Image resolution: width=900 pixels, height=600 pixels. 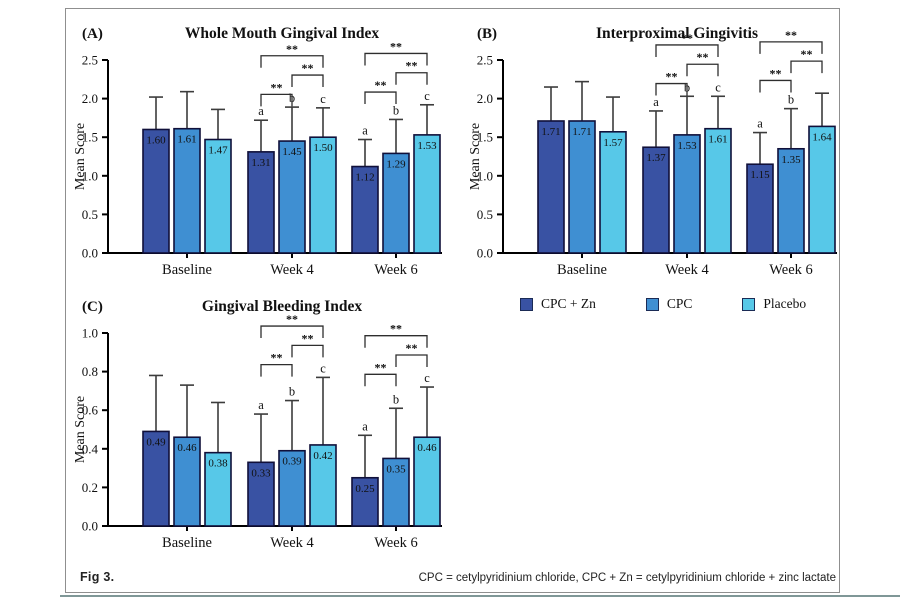 What do you see at coordinates (90, 526) in the screenshot?
I see `y-tick-label: 0.0` at bounding box center [90, 526].